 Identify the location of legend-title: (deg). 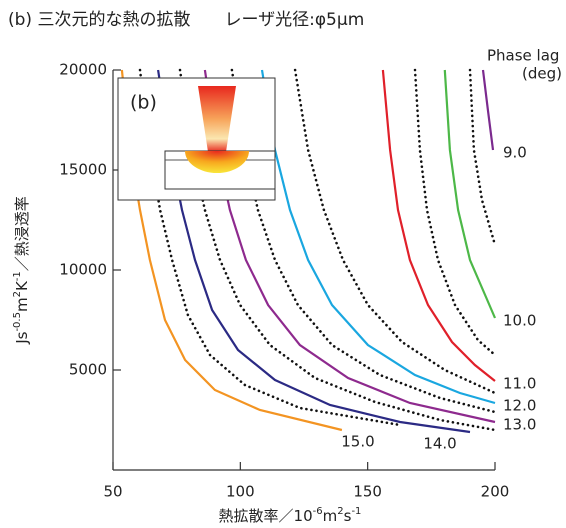
(542, 74).